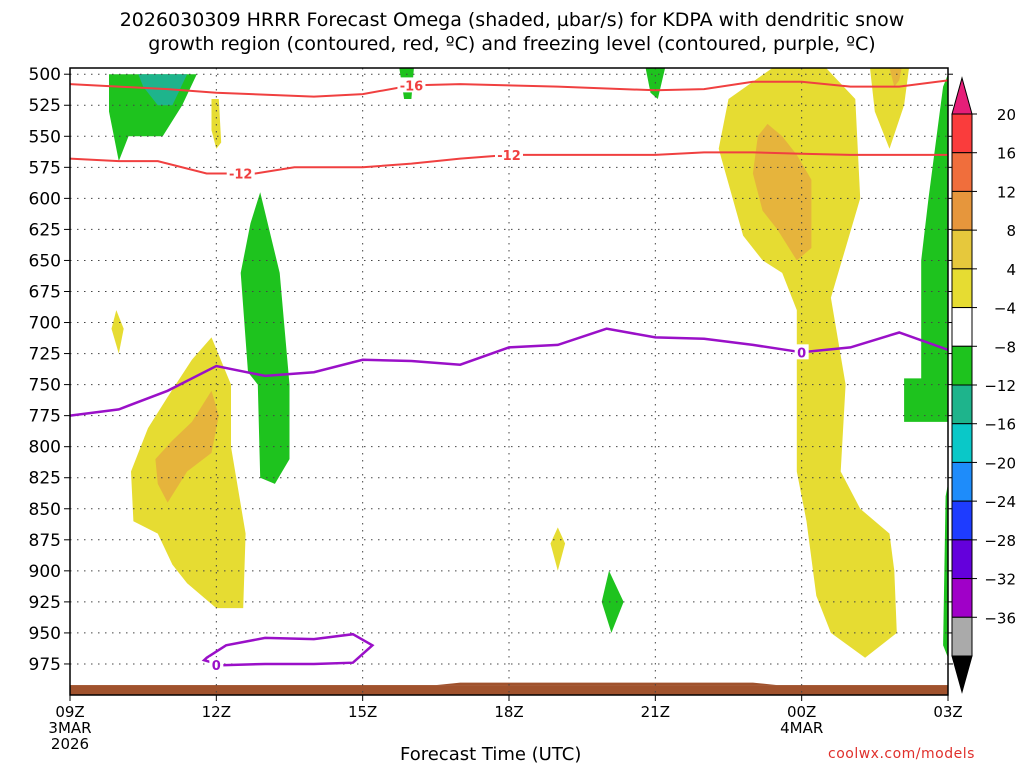  I want to click on credit-link: coolwx.com/models, so click(901, 754).